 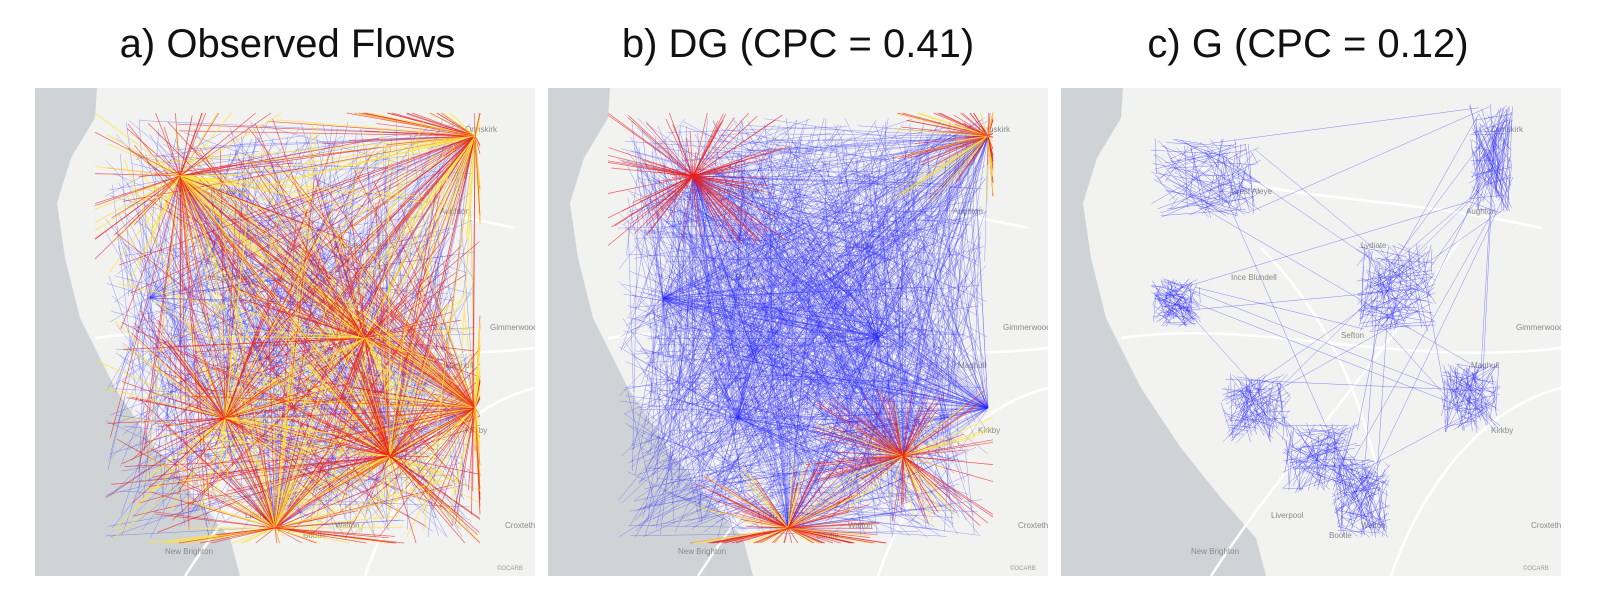 What do you see at coordinates (1287, 515) in the screenshot?
I see `place-label: Liverpool` at bounding box center [1287, 515].